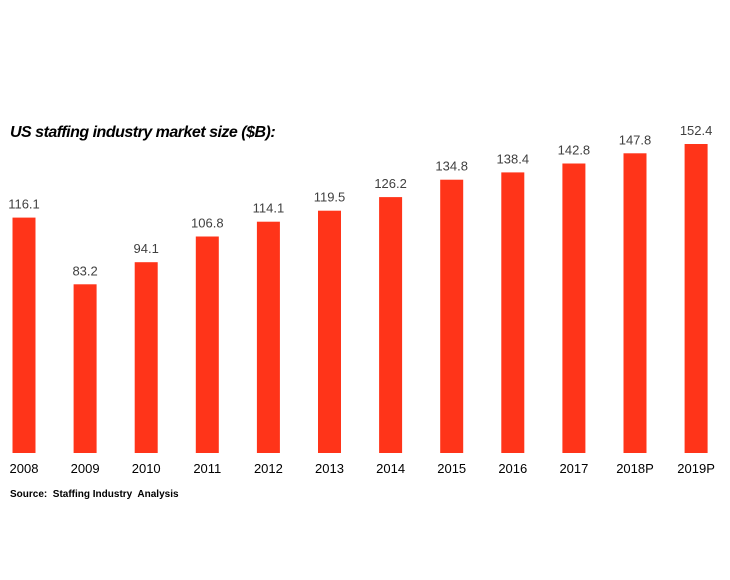 This screenshot has height=580, width=730. What do you see at coordinates (207, 223) in the screenshot?
I see `data-label-2011: 106.8` at bounding box center [207, 223].